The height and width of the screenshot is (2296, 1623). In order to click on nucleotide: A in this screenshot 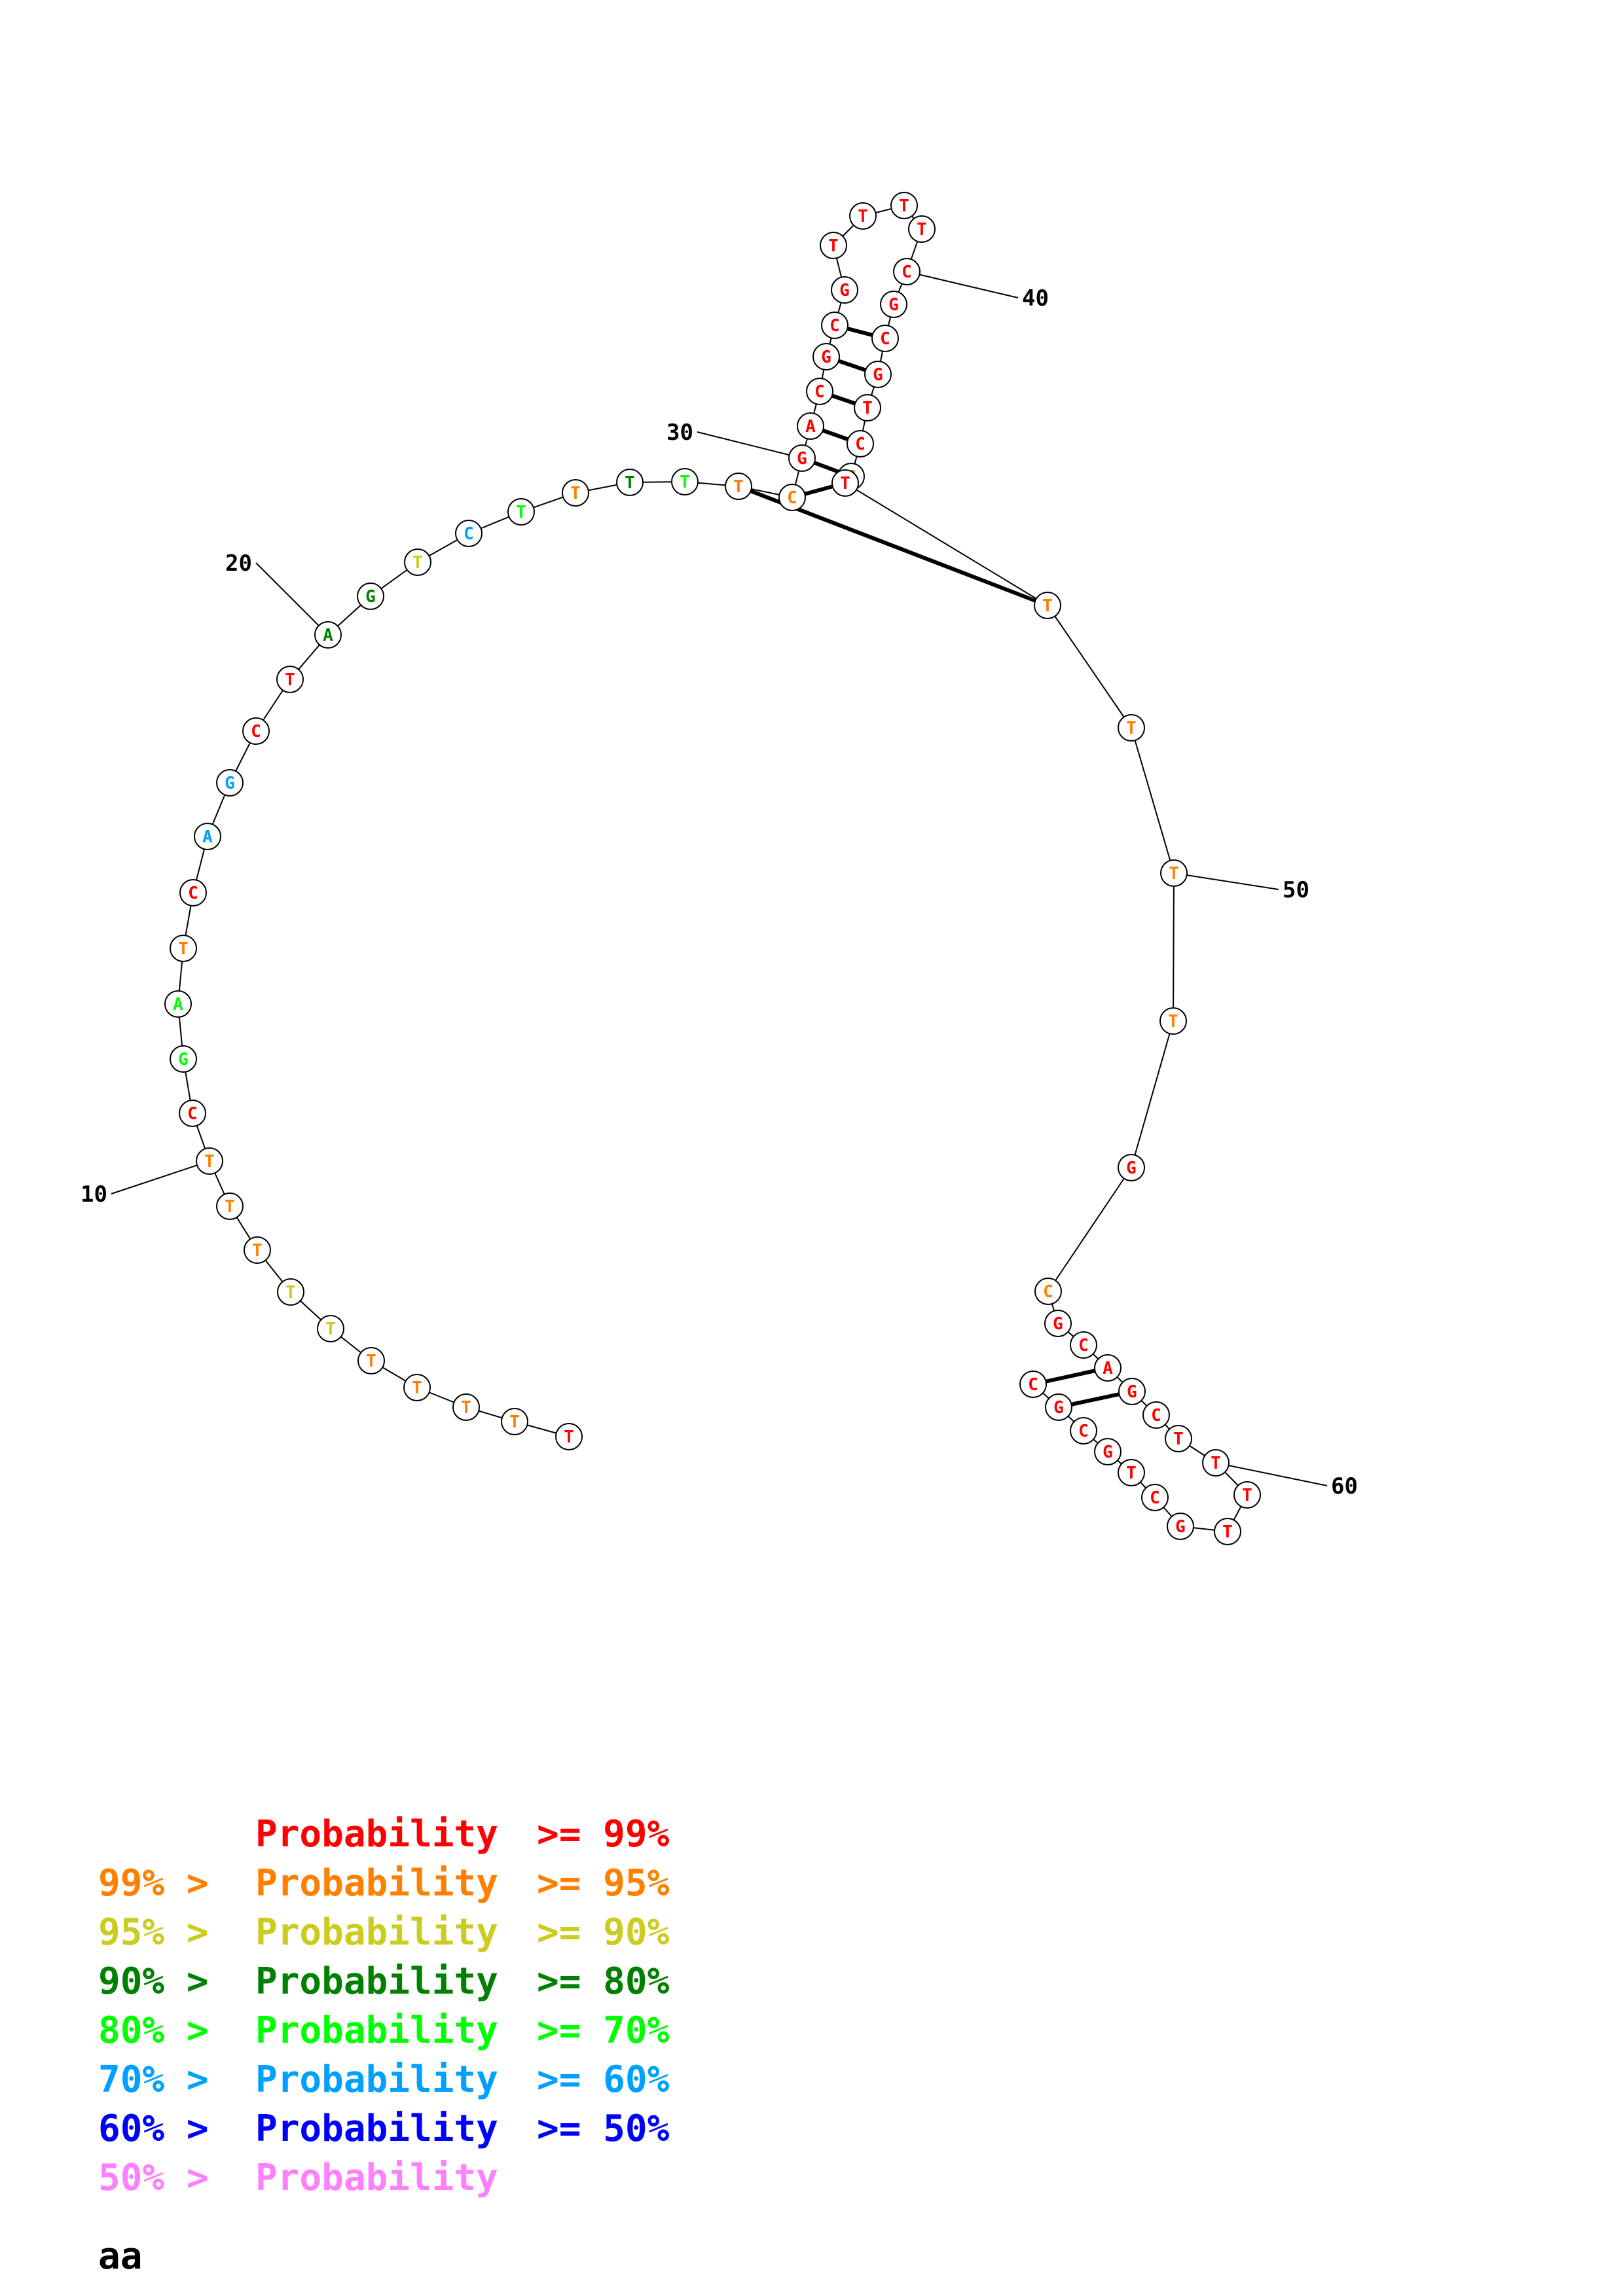, I will do `click(1108, 1368)`.